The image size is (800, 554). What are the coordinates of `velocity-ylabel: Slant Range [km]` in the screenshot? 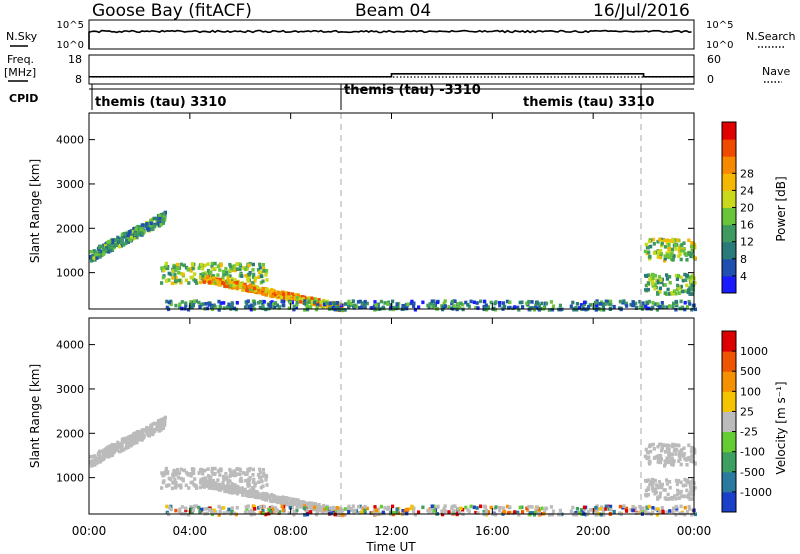 It's located at (35, 416).